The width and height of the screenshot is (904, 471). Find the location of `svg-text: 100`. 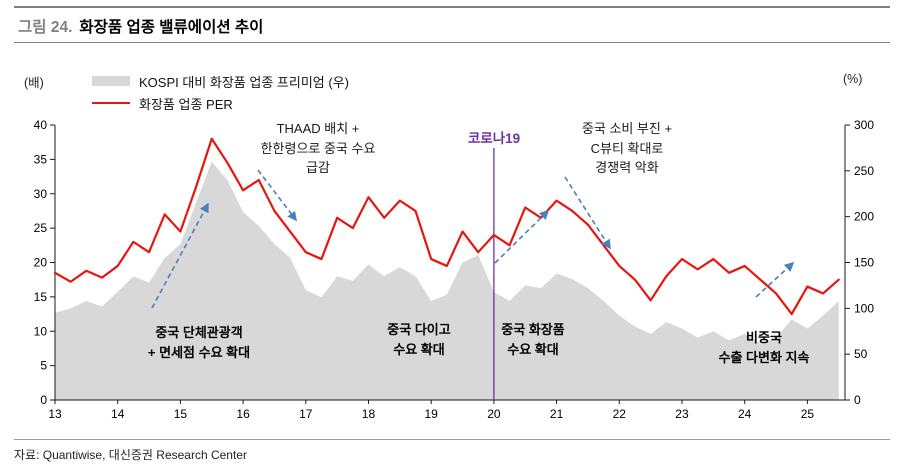

svg-text: 100 is located at coordinates (864, 308).